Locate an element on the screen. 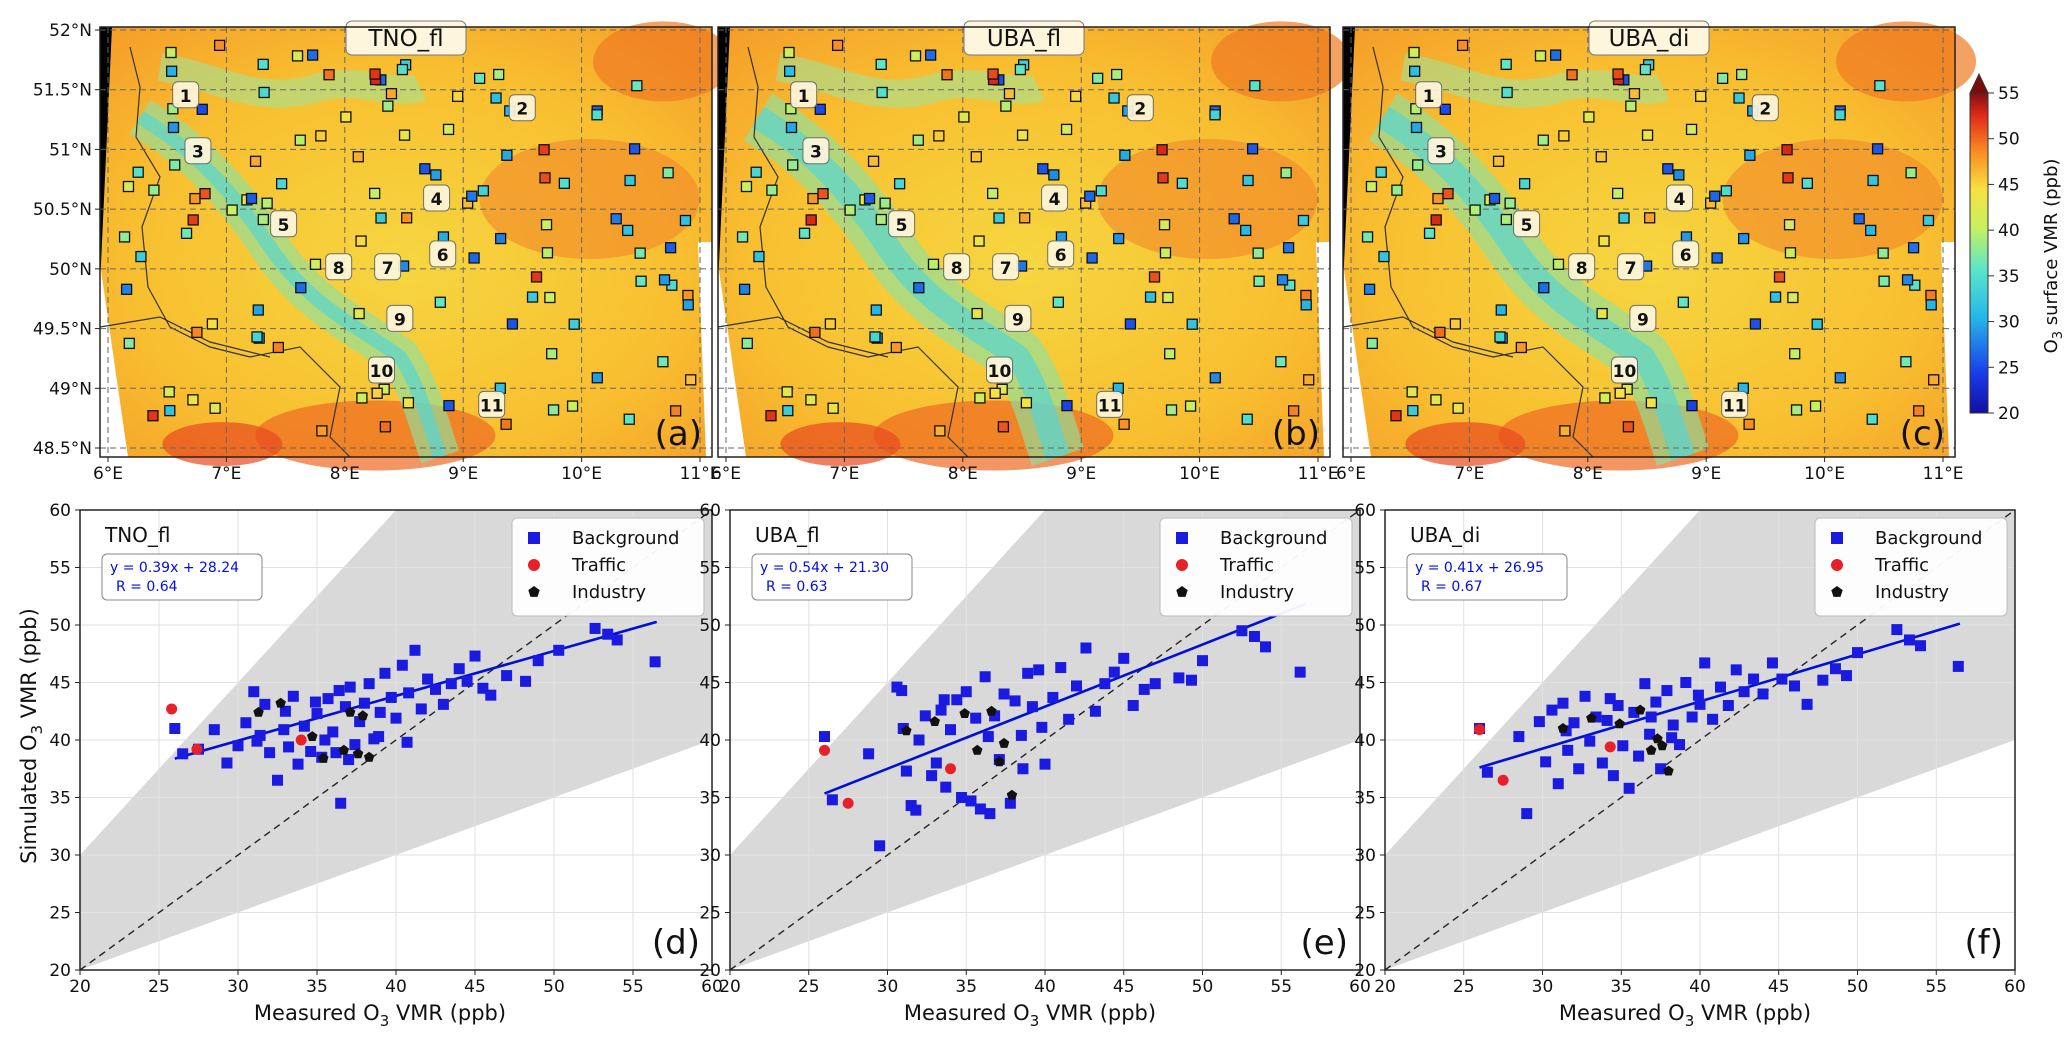 The height and width of the screenshot is (1038, 2067). site-number-10: 10 is located at coordinates (382, 372).